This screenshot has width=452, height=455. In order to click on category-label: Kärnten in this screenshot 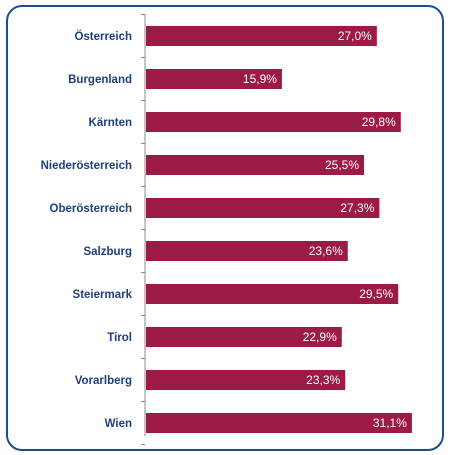, I will do `click(110, 123)`.